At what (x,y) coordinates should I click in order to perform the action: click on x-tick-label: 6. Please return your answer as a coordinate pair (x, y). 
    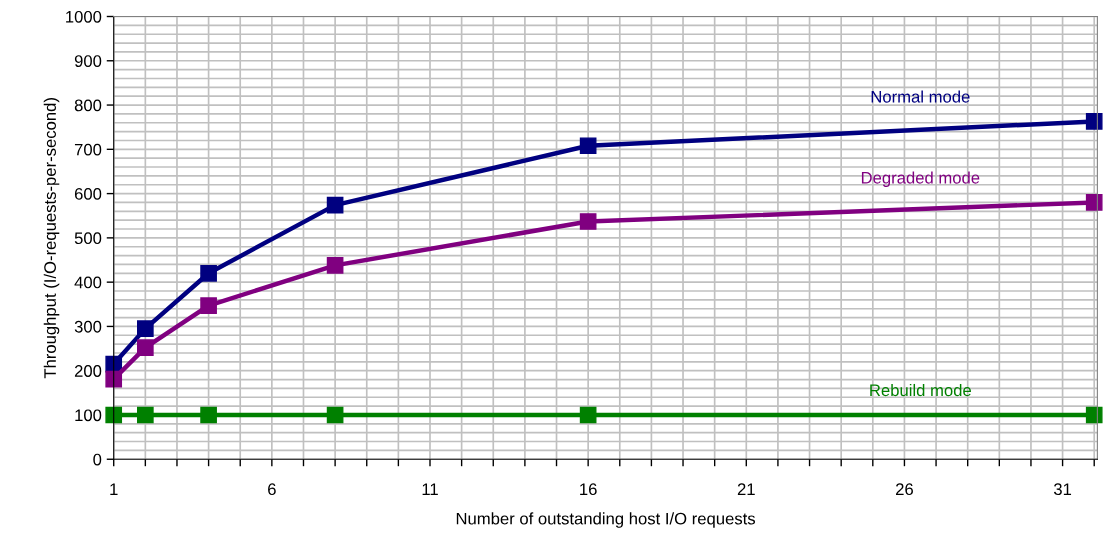
    Looking at the image, I should click on (272, 489).